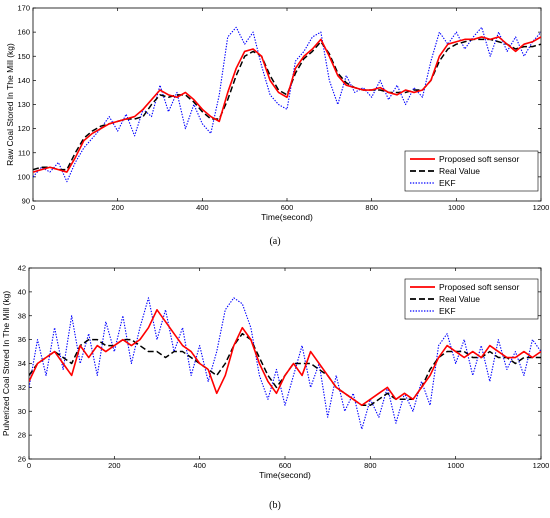 The image size is (550, 518). Describe the element at coordinates (24, 152) in the screenshot. I see `y-tick-label: 110` at that location.